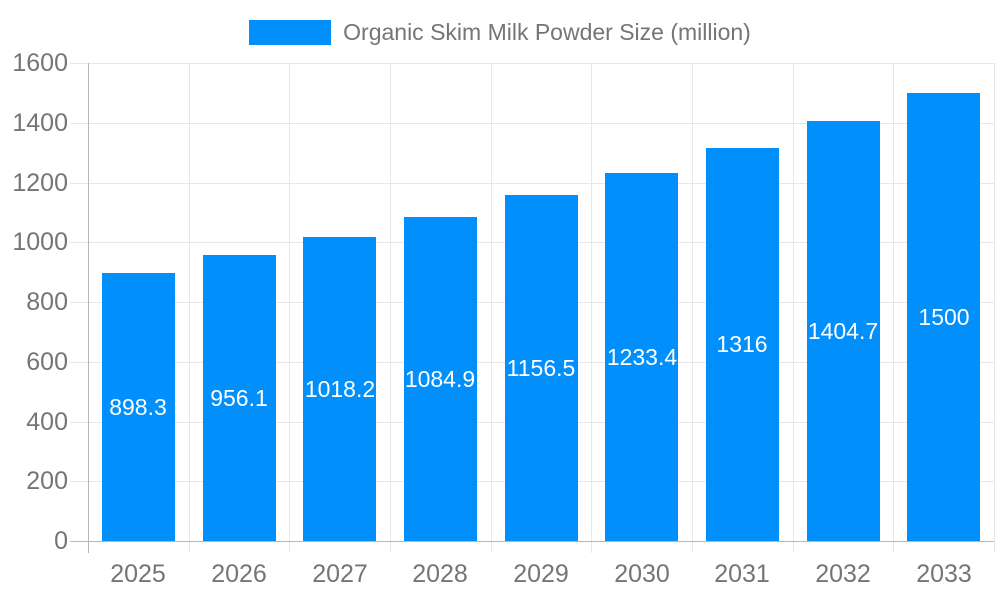 The height and width of the screenshot is (600, 1000). What do you see at coordinates (239, 574) in the screenshot?
I see `x-axis-tick-label: 2026` at bounding box center [239, 574].